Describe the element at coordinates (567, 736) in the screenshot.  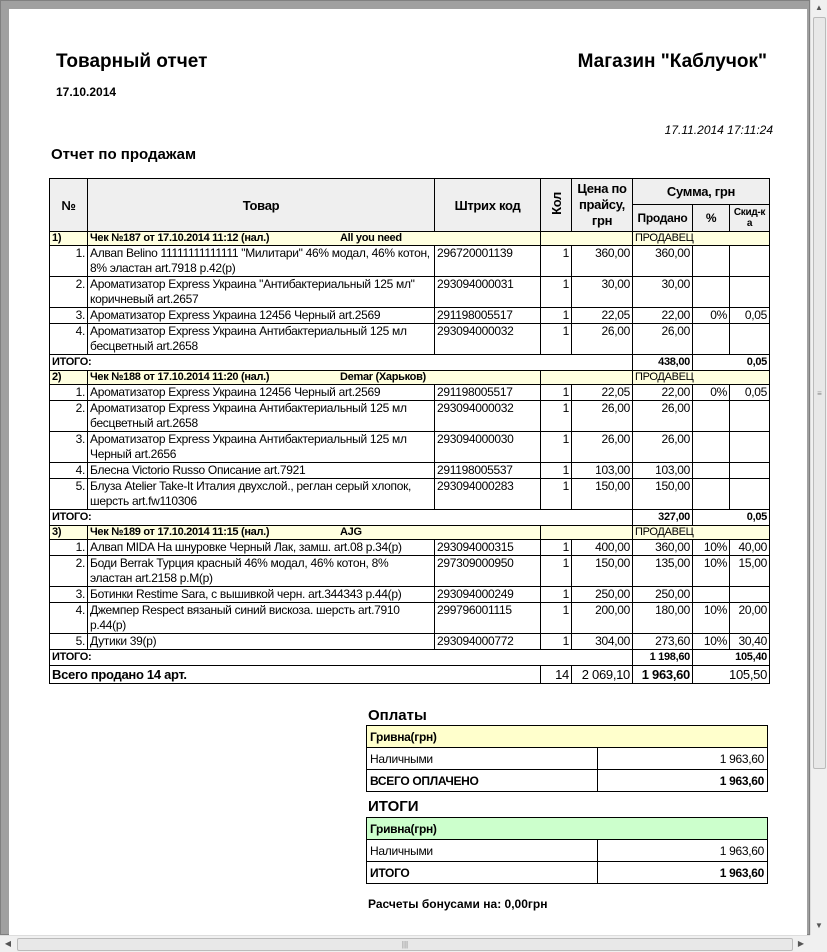
I see `payments-currency: Гривна(грн)` at that location.